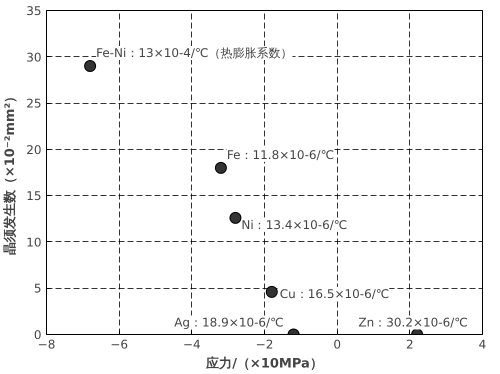 The width and height of the screenshot is (500, 374). I want to click on x-axis-title: 应力/（×10MPa）, so click(264, 364).